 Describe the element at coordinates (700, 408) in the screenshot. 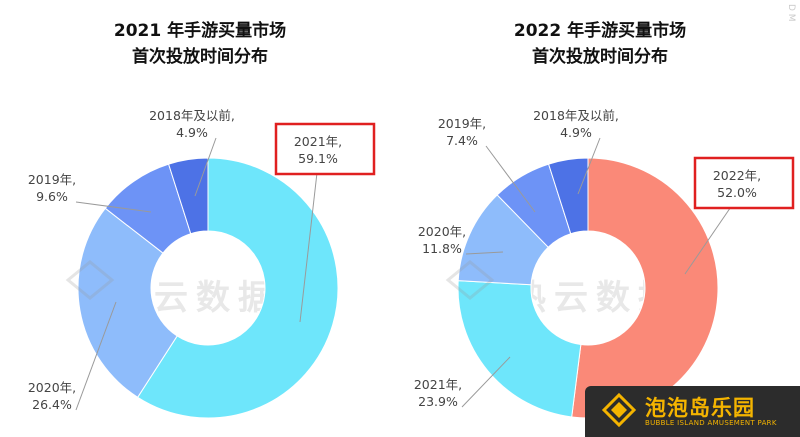

I see `logo-name: 泡泡岛乐园` at that location.